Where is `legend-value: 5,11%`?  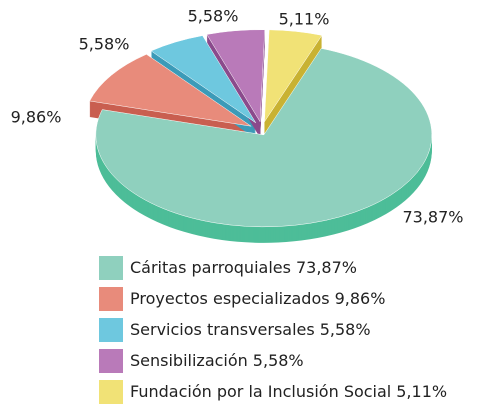 legend-value: 5,11% is located at coordinates (421, 391).